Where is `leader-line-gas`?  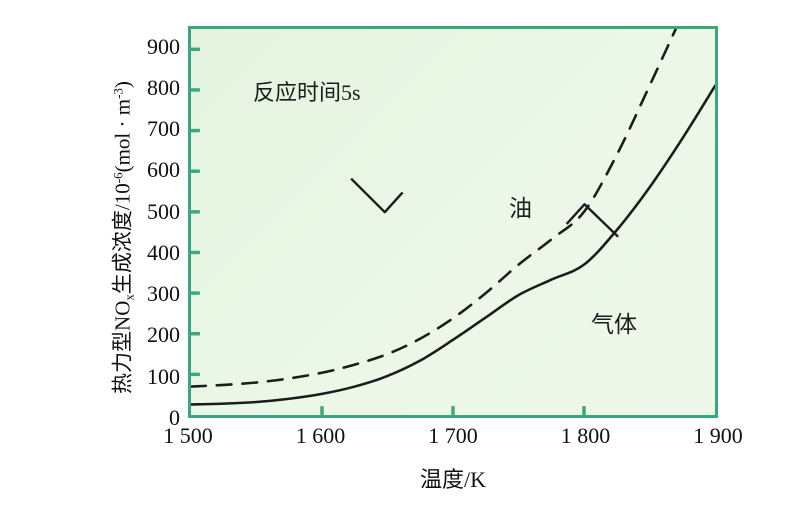
leader-line-gas is located at coordinates (592, 220).